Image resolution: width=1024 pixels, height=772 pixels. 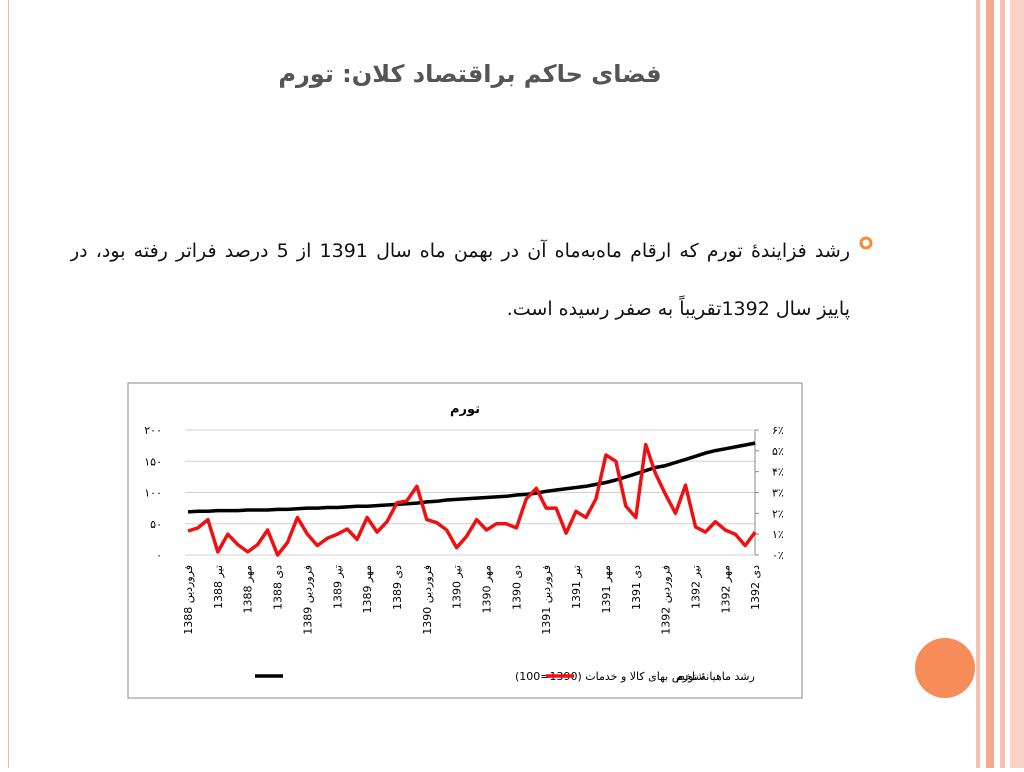 I want to click on x-tick-label: تیر 1388, so click(x=218, y=587).